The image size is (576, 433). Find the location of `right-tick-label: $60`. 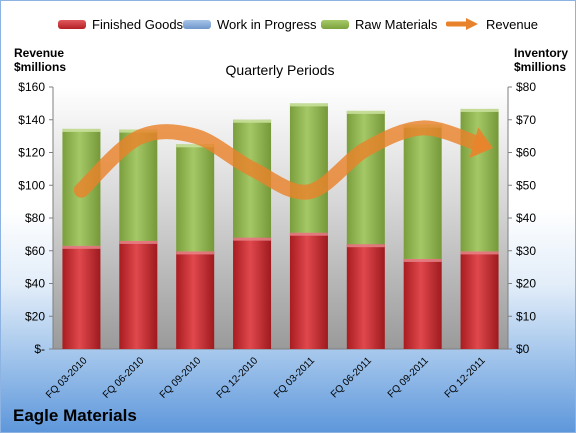

right-tick-label: $60 is located at coordinates (526, 153).